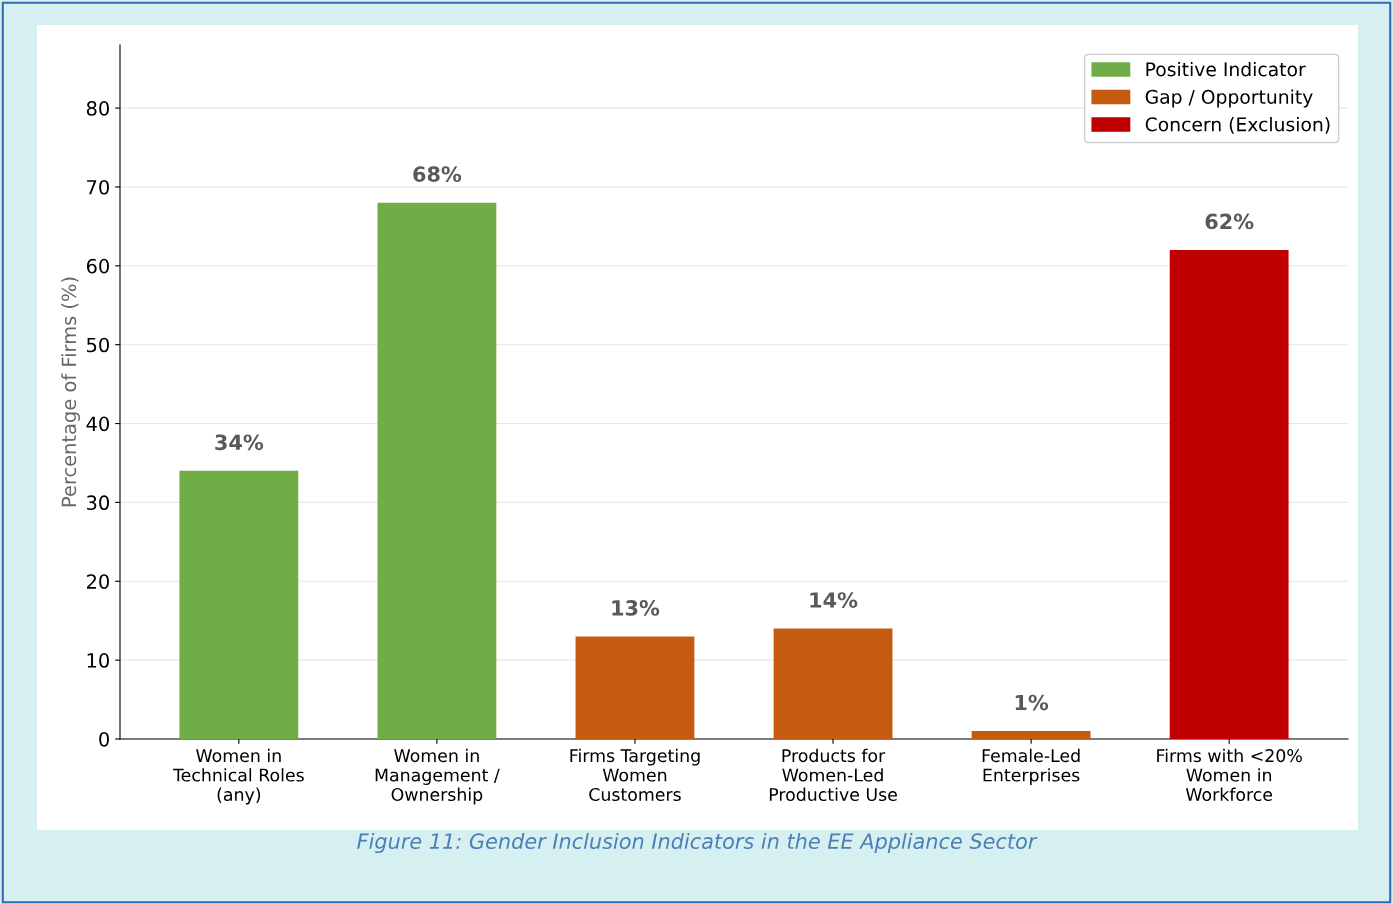 The height and width of the screenshot is (904, 1393). I want to click on x-tick-label: Firms Targeting Women Customers, so click(635, 775).